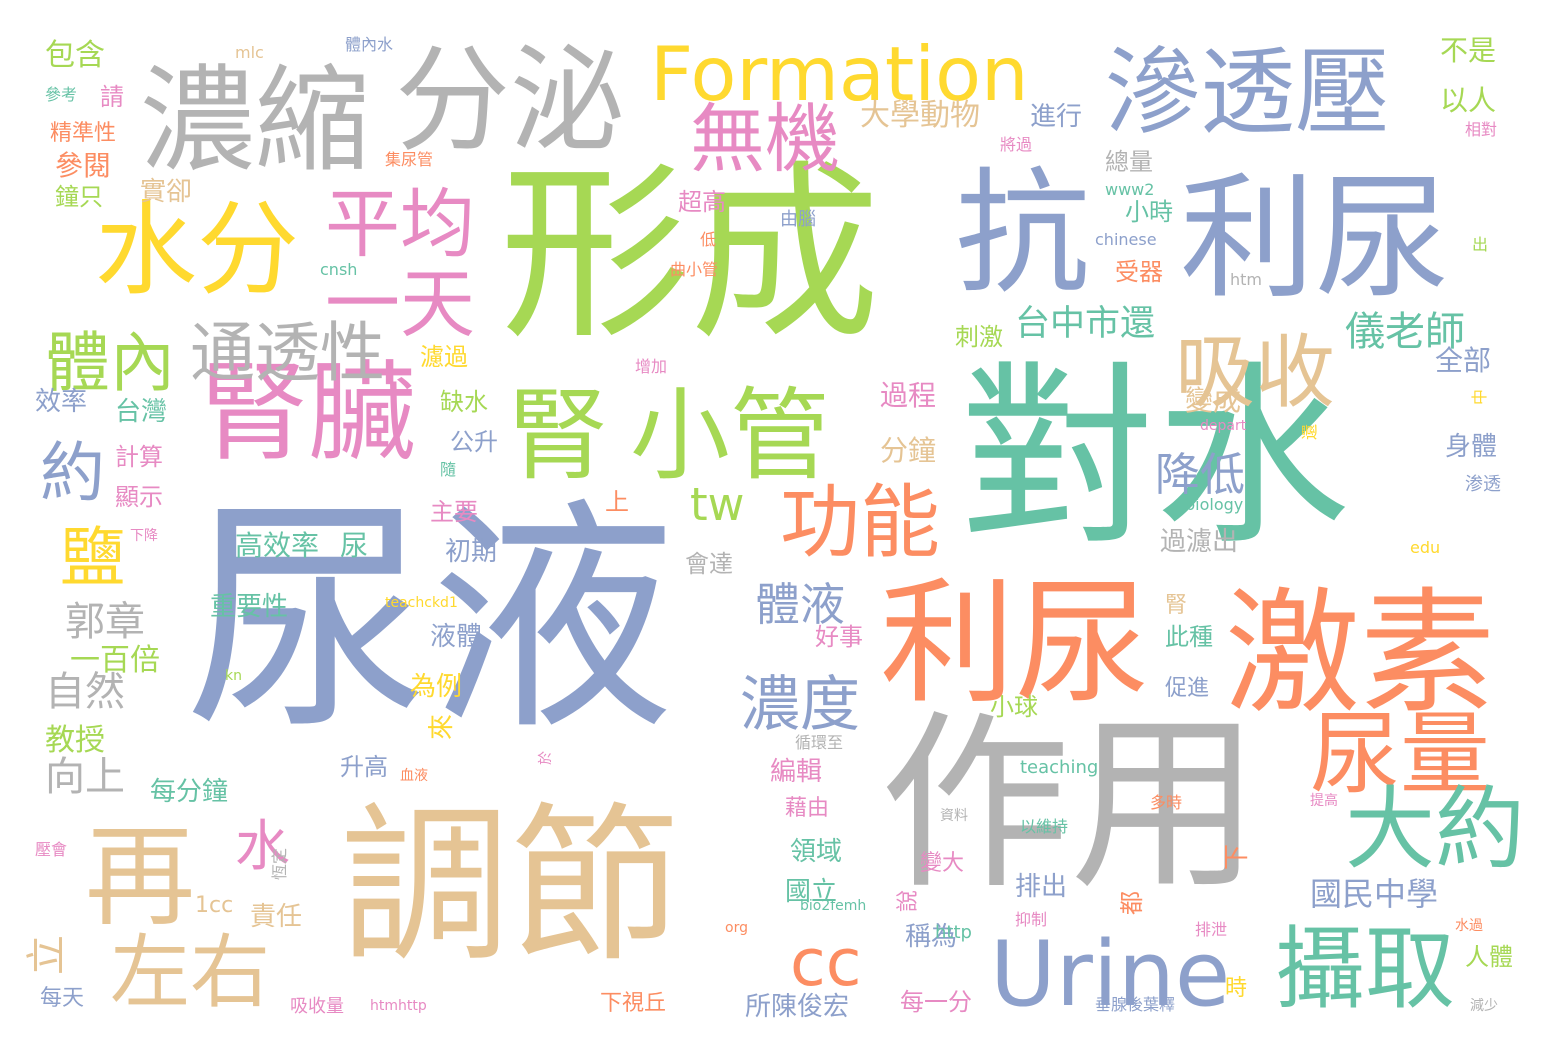 Image resolution: width=1548 pixels, height=1052 pixels. What do you see at coordinates (279, 864) in the screenshot?
I see `word-131: 恆定` at bounding box center [279, 864].